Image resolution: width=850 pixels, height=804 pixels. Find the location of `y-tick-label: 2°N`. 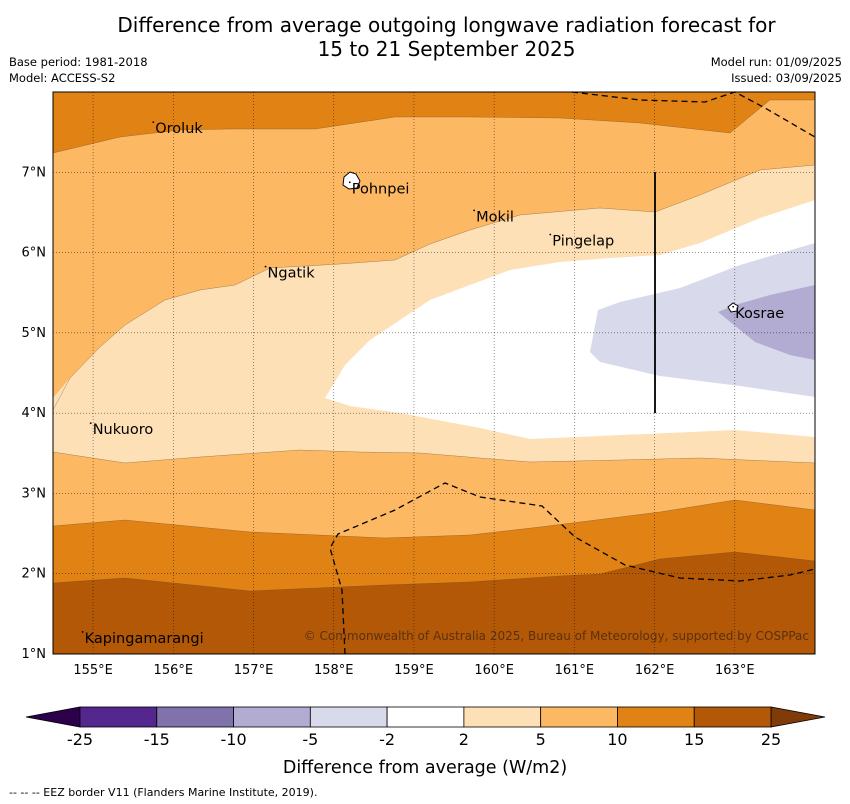

y-tick-label: 2°N is located at coordinates (34, 574).